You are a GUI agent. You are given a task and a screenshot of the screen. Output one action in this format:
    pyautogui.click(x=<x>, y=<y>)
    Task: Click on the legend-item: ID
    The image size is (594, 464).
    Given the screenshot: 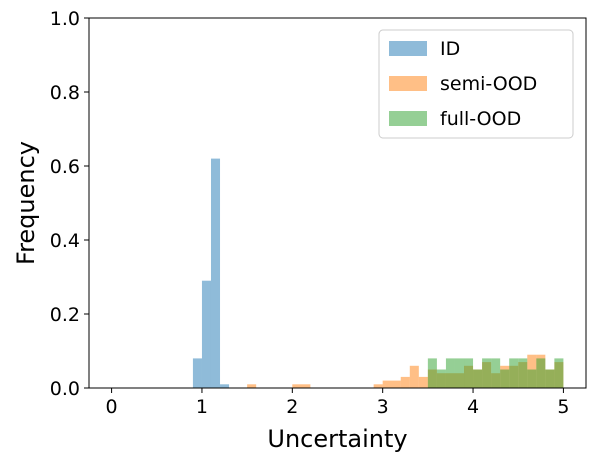 What is the action you would take?
    pyautogui.click(x=424, y=49)
    